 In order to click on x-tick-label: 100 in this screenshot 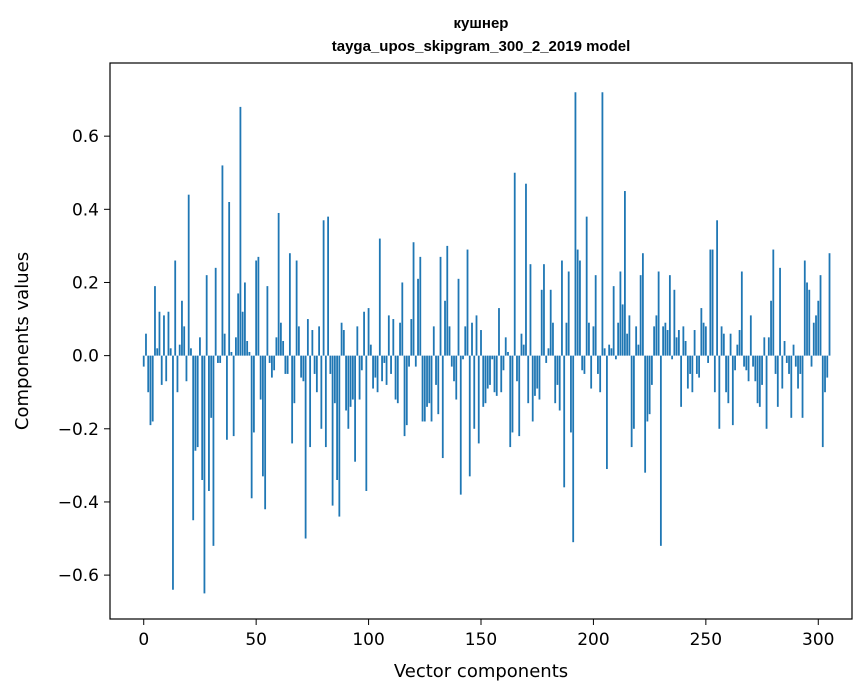, I will do `click(368, 640)`.